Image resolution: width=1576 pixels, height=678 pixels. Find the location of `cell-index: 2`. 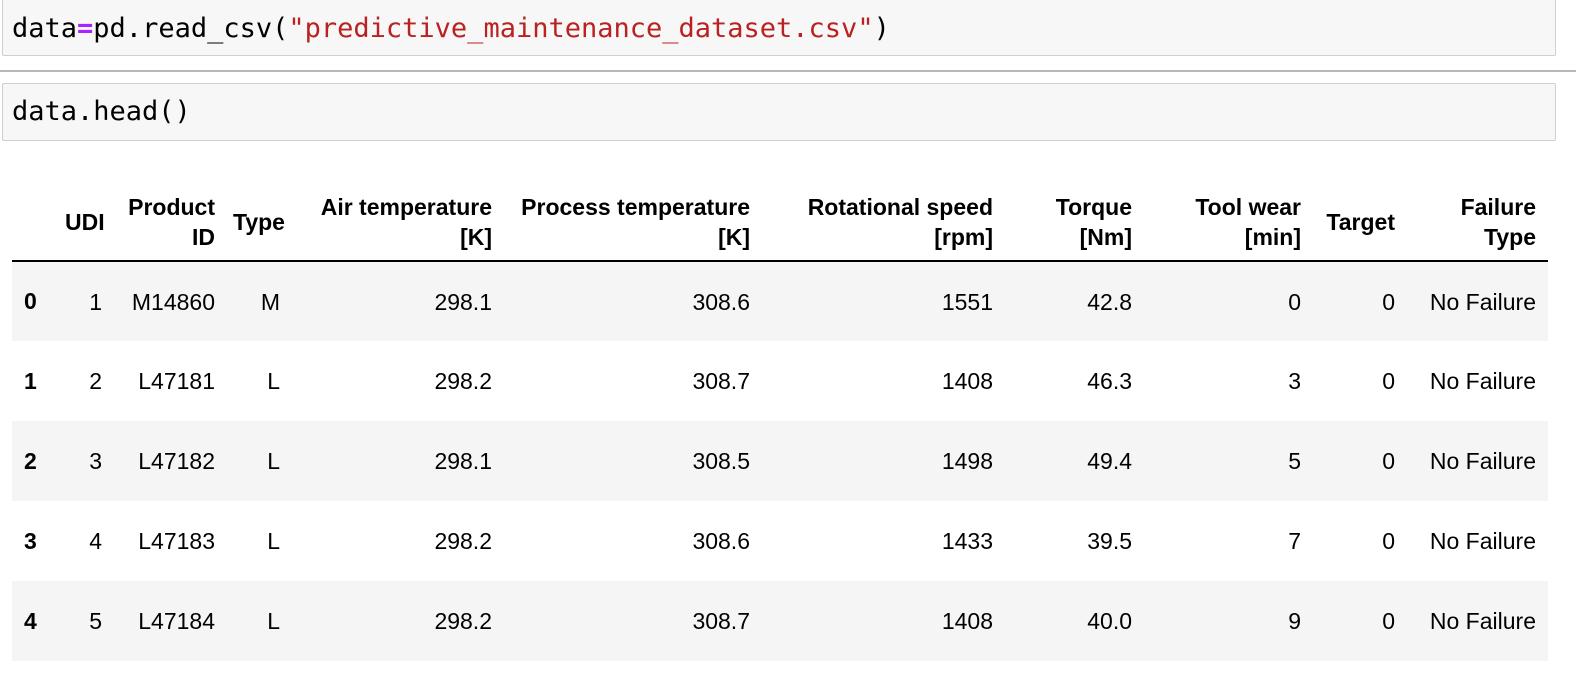

cell-index: 2 is located at coordinates (30, 460).